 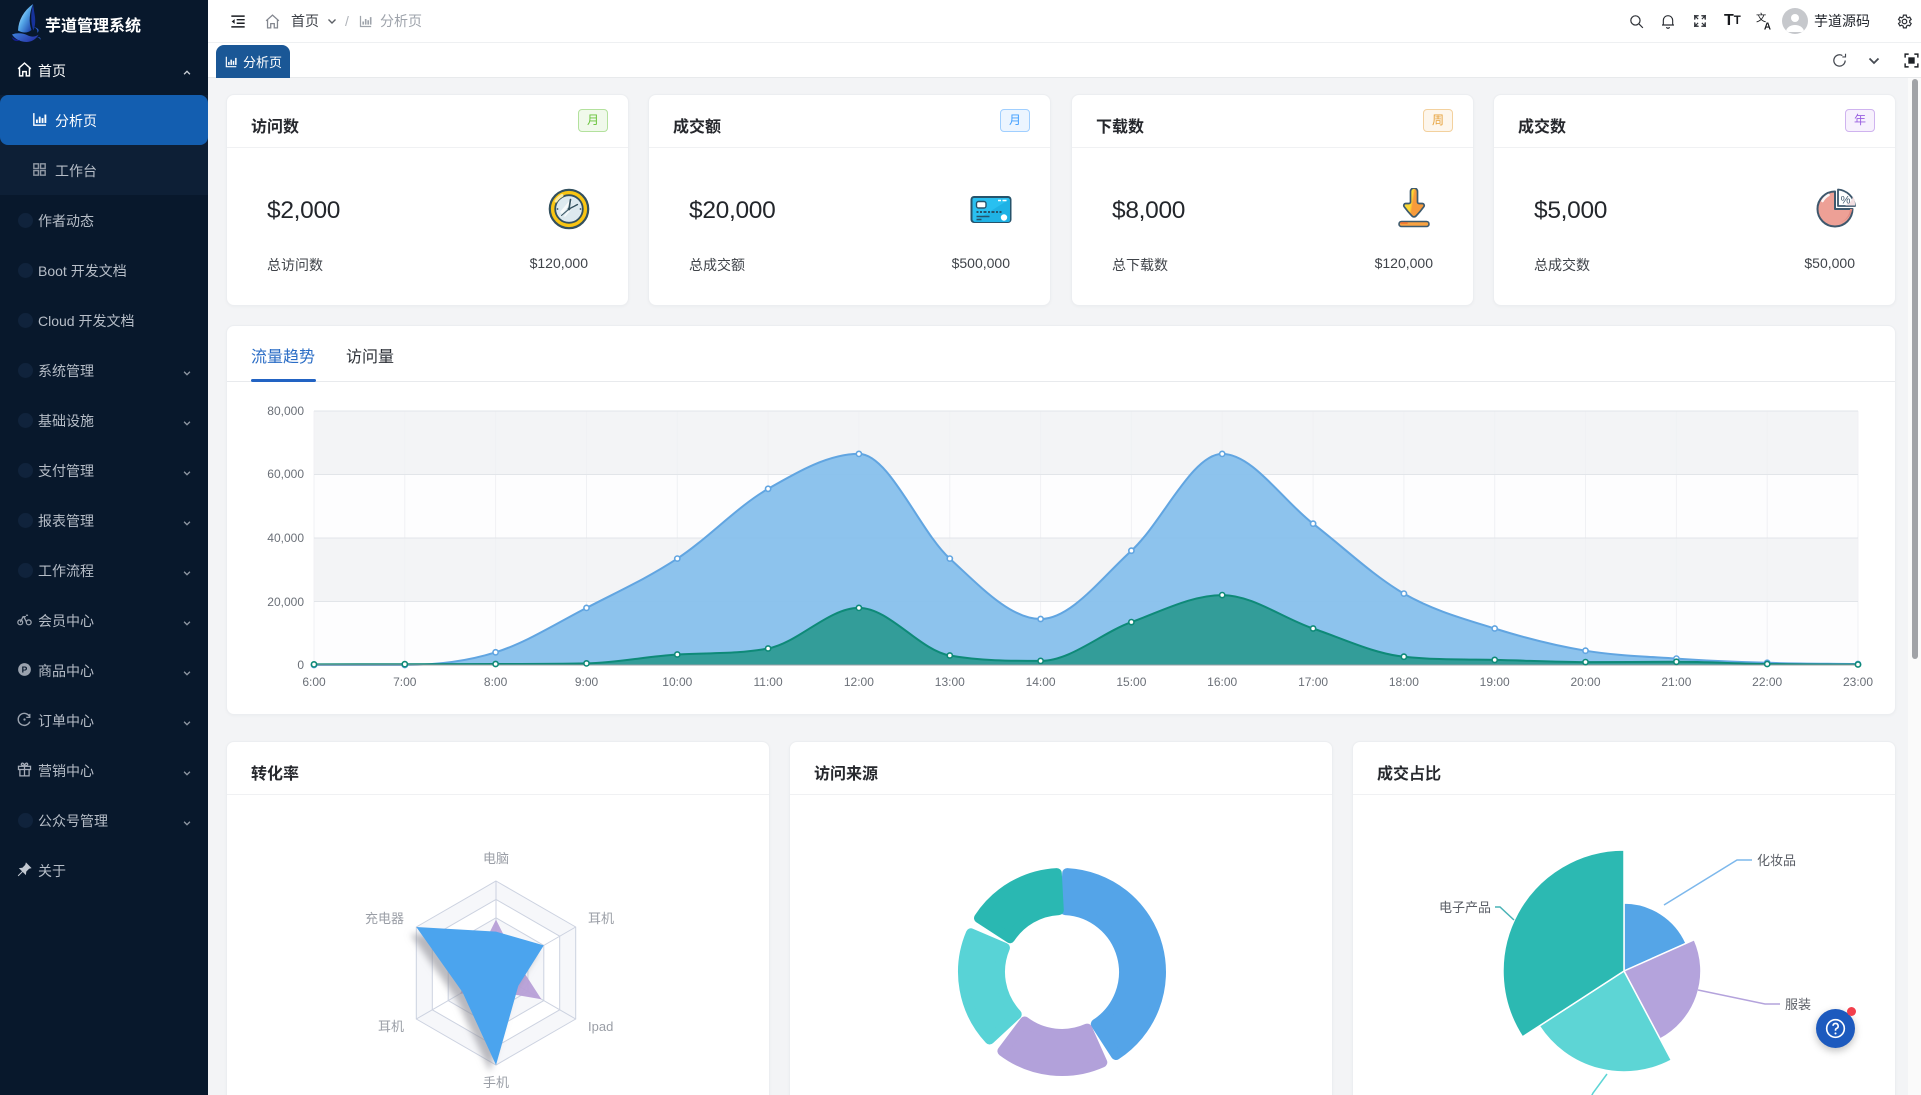 I want to click on svg-text: 服装, so click(x=1798, y=1004).